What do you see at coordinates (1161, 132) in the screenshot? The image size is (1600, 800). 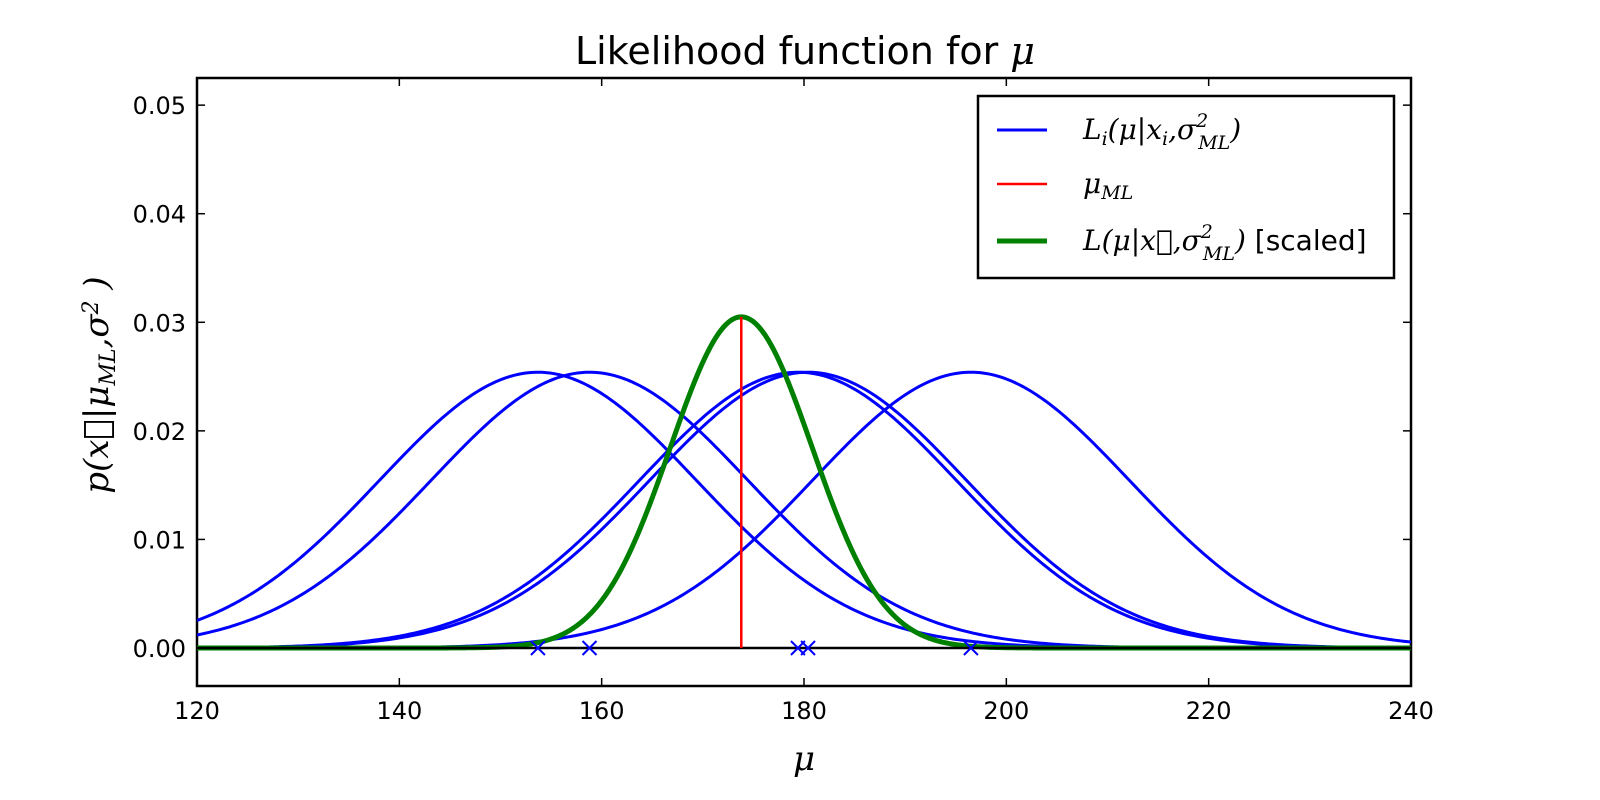 I see `legend-label-li: Li(μ|xi,σ2 ML)` at bounding box center [1161, 132].